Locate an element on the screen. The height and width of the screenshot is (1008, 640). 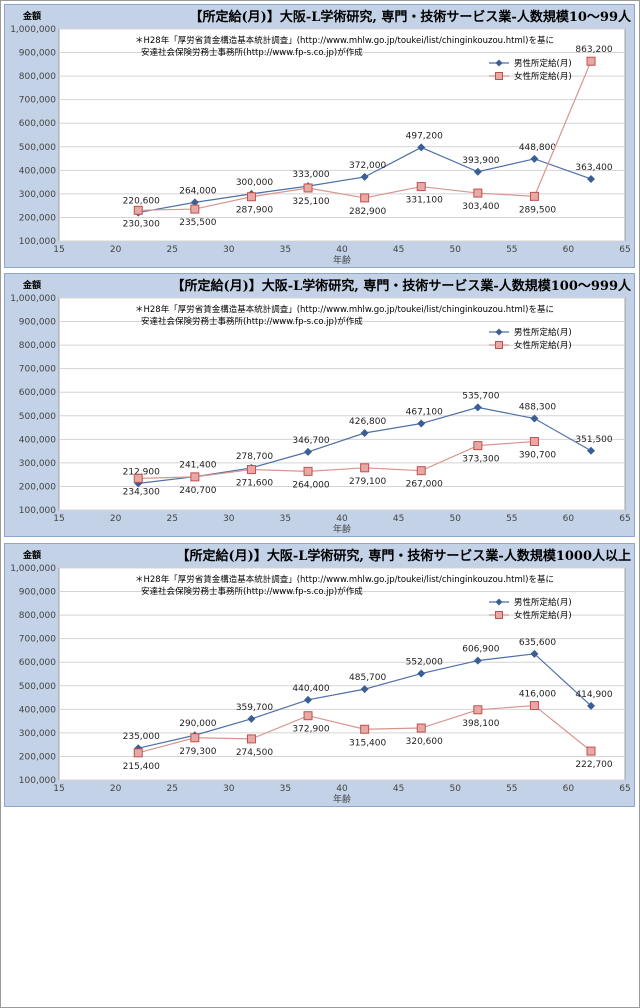
data-label: 240,700 is located at coordinates (197, 491).